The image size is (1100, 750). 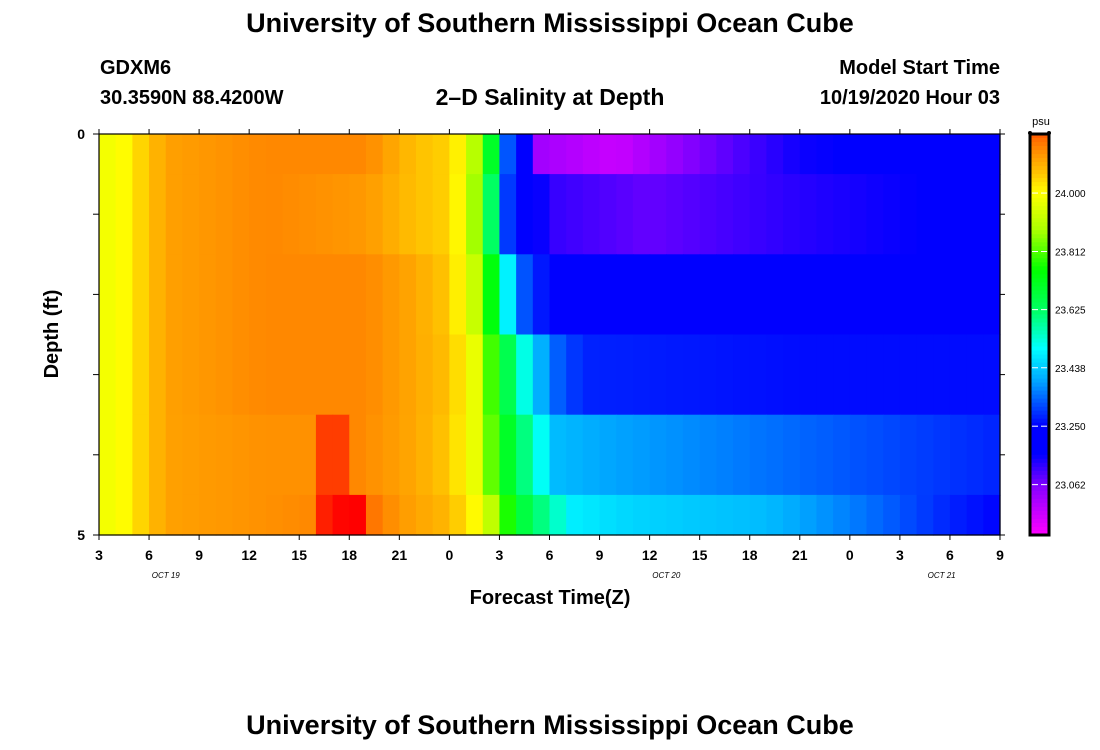 What do you see at coordinates (136, 68) in the screenshot?
I see `station-id: GDXM6` at bounding box center [136, 68].